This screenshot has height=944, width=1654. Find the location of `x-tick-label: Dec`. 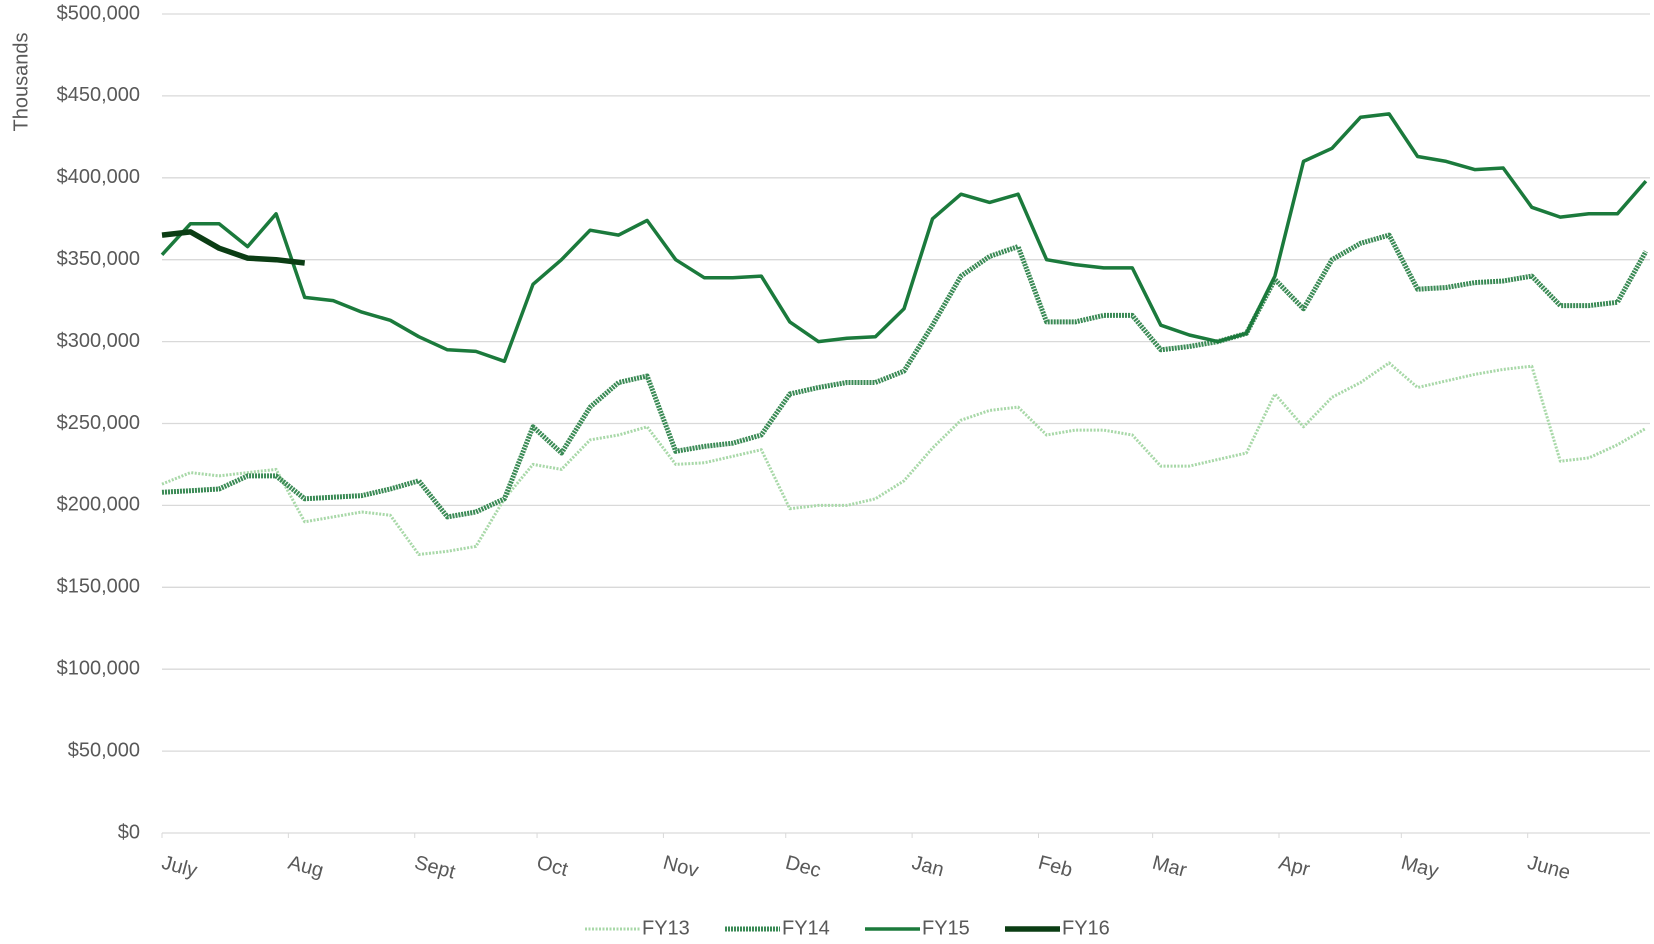

x-tick-label: Dec is located at coordinates (803, 867).